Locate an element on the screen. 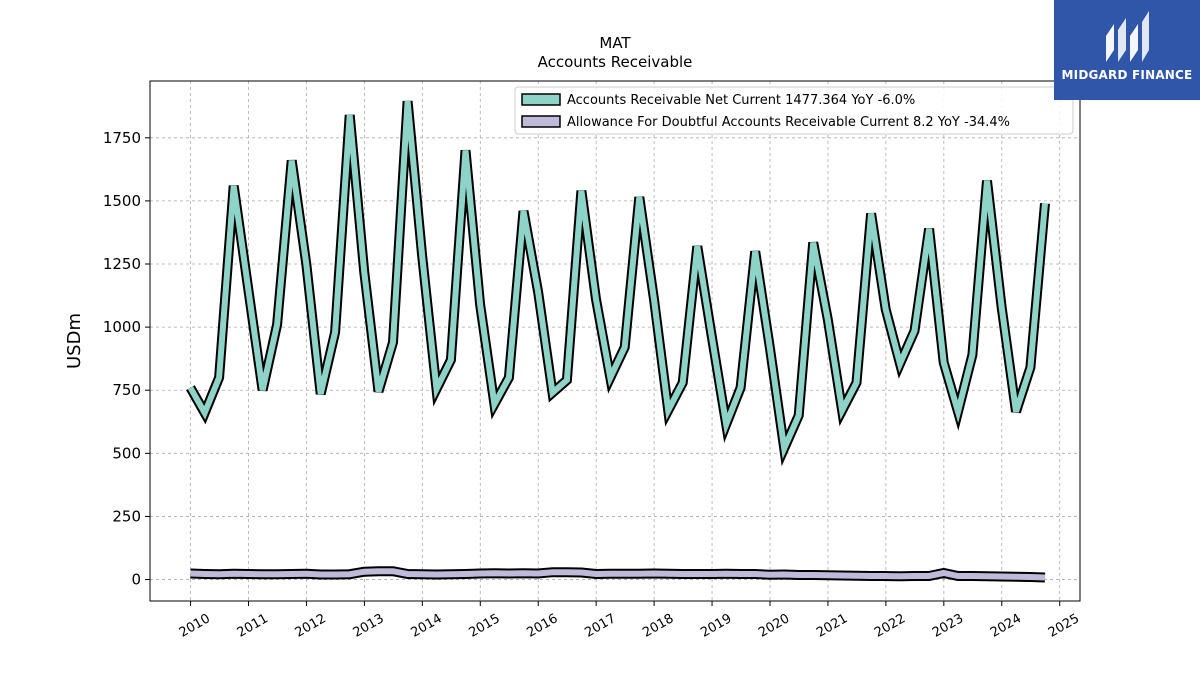  chart-subtitle: Accounts Receivable is located at coordinates (615, 62).